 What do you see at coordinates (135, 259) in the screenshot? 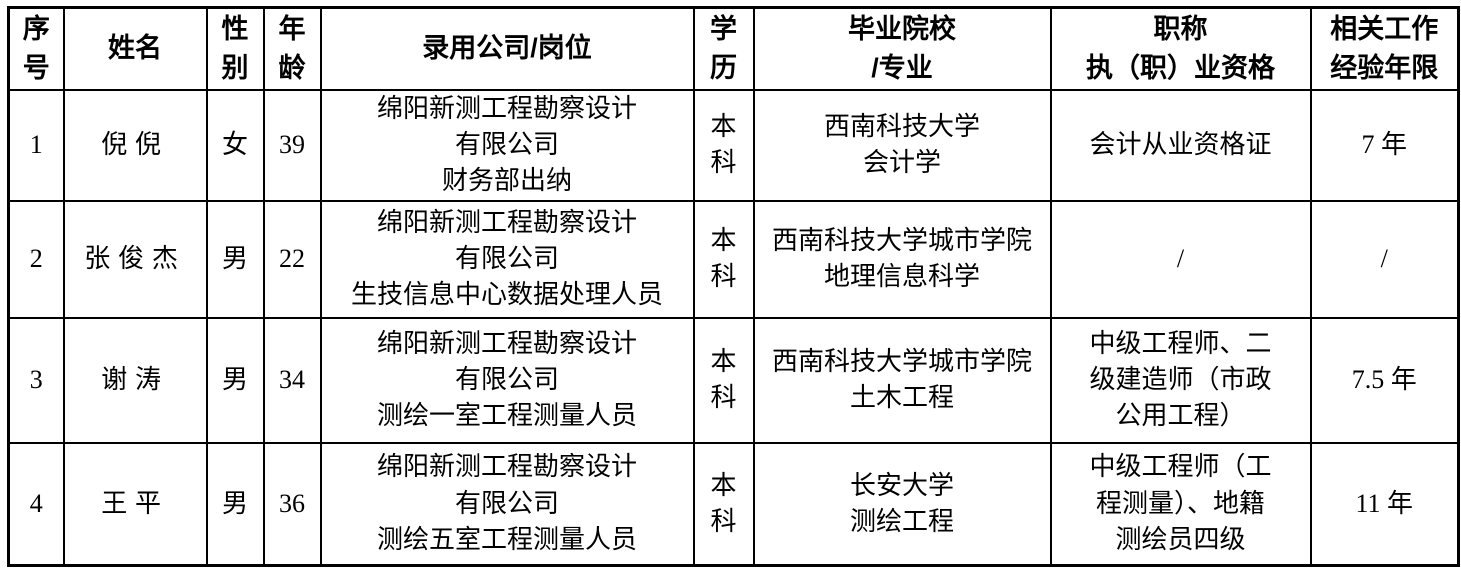
I see `cell-name: 张俊杰` at bounding box center [135, 259].